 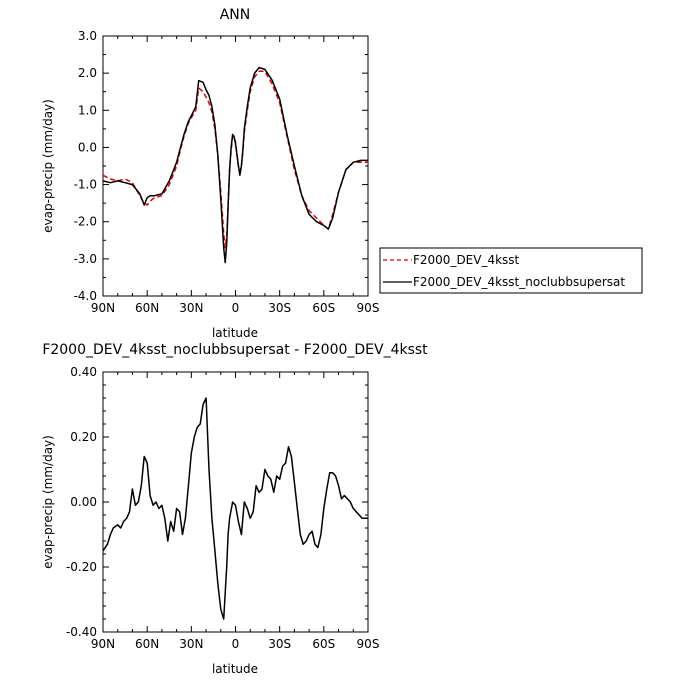 What do you see at coordinates (87, 73) in the screenshot?
I see `top-y-tick-label: 2.0` at bounding box center [87, 73].